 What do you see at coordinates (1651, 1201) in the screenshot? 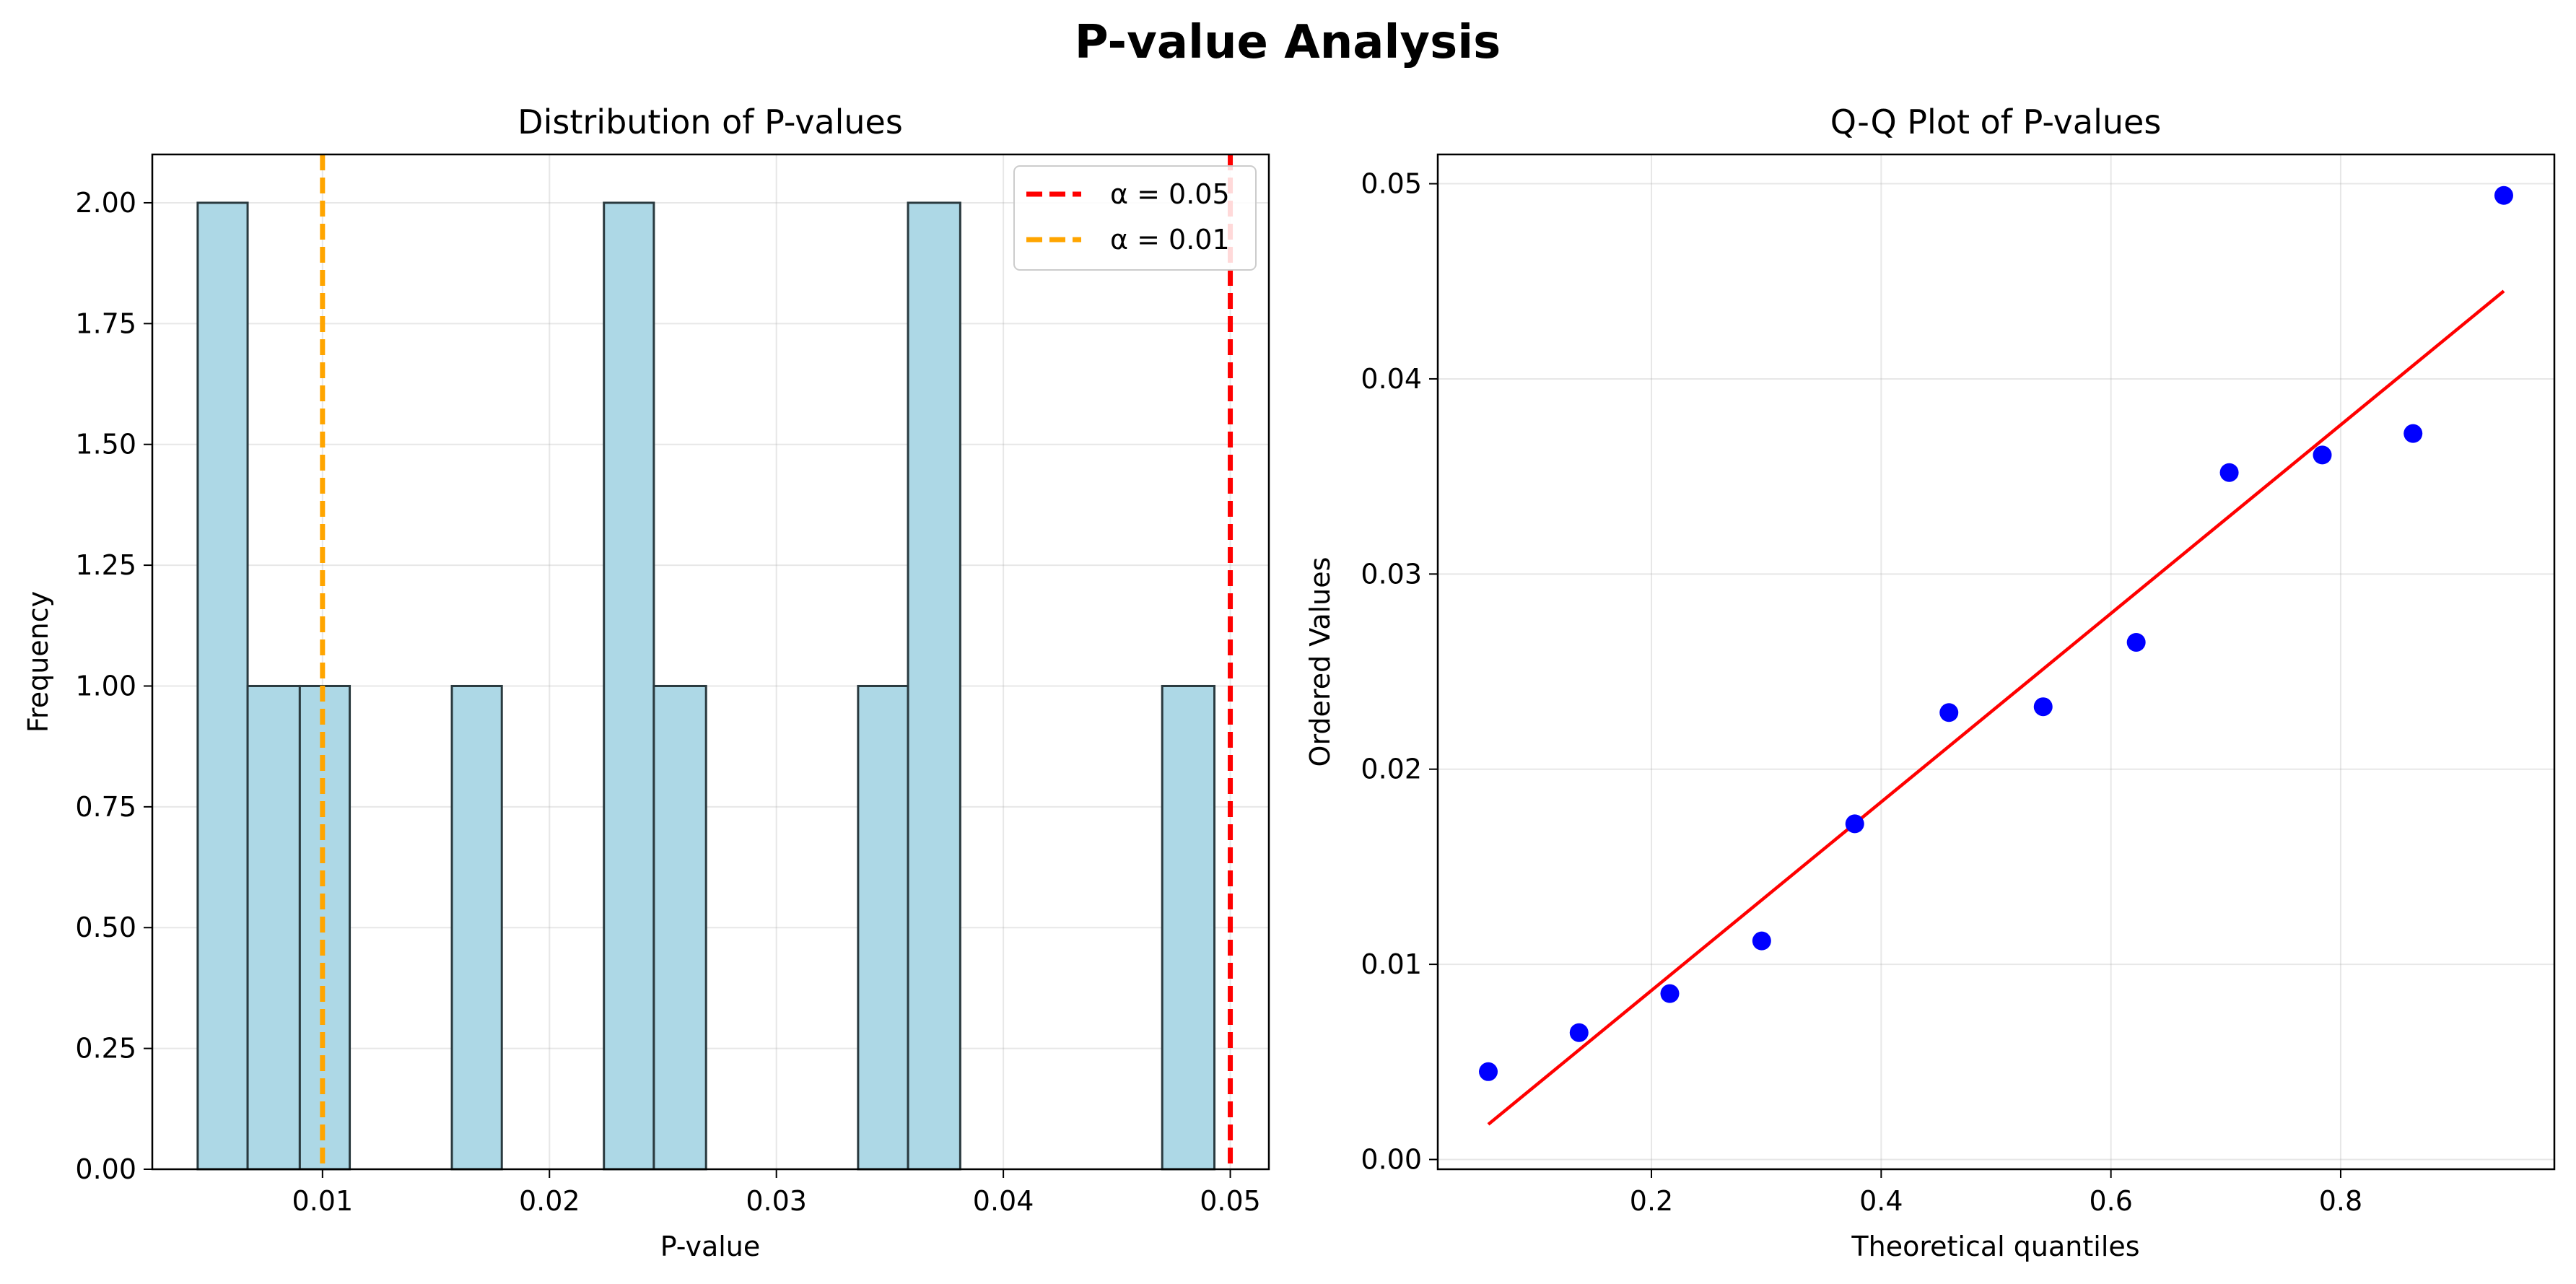
I see `qq-x-tick-label: 0.2` at bounding box center [1651, 1201].